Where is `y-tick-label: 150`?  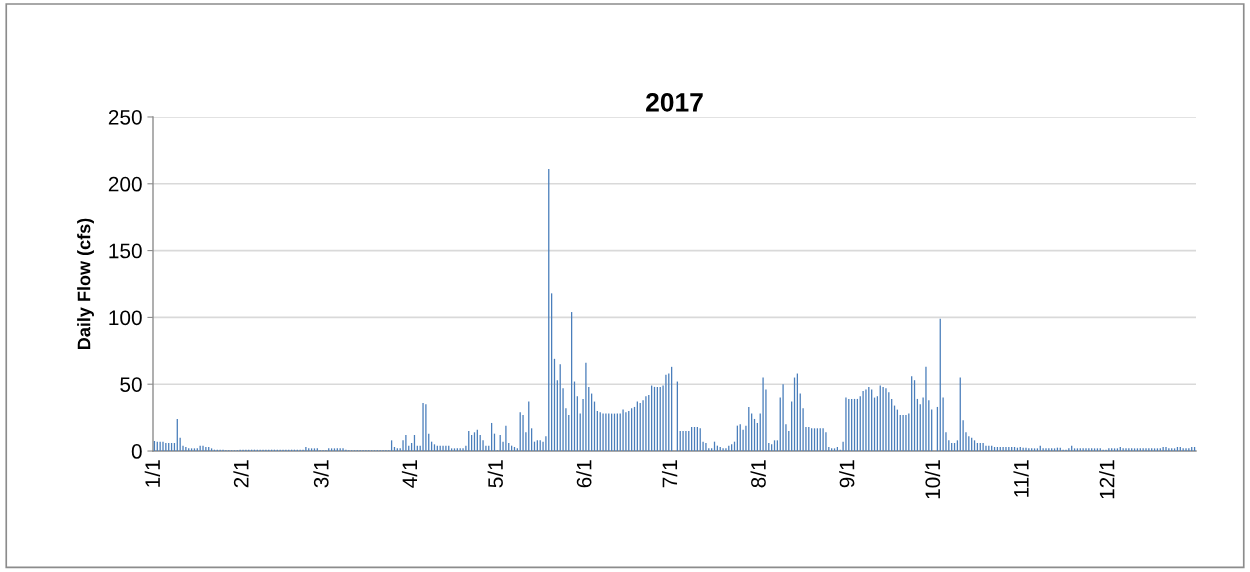
y-tick-label: 150 is located at coordinates (125, 251).